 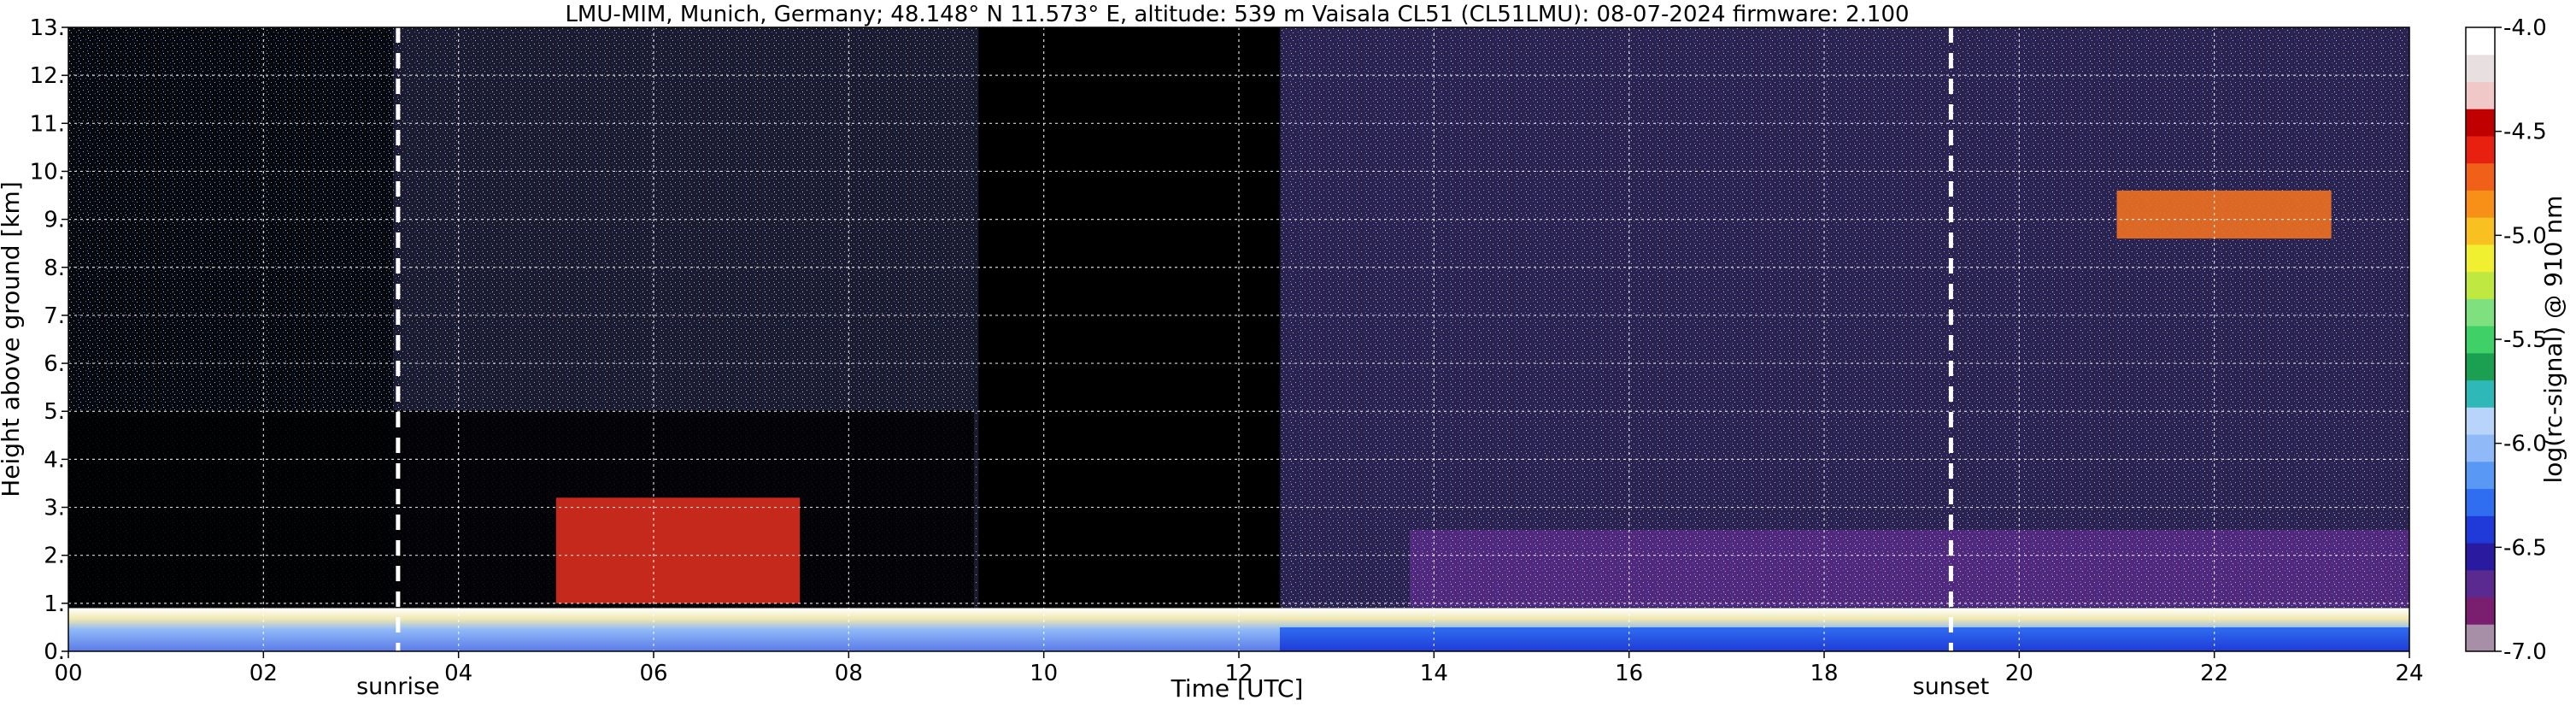 What do you see at coordinates (47, 124) in the screenshot?
I see `y-tick-label: 11.` at bounding box center [47, 124].